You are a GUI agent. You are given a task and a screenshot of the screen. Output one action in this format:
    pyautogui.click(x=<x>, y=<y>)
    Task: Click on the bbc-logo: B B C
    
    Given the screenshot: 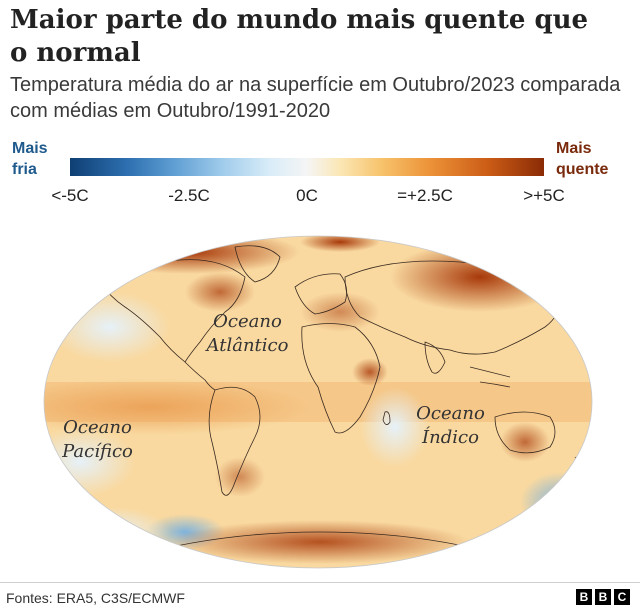 What is the action you would take?
    pyautogui.click(x=603, y=597)
    